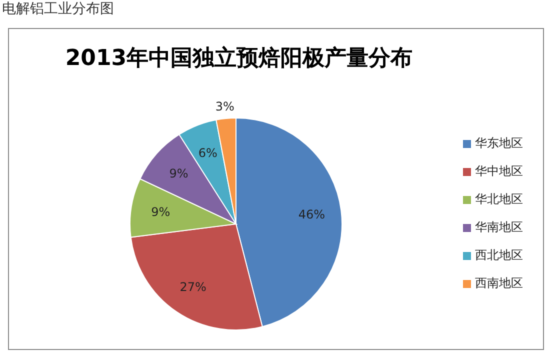 This screenshot has height=360, width=552. What do you see at coordinates (224, 107) in the screenshot?
I see `data-label: 3%` at bounding box center [224, 107].